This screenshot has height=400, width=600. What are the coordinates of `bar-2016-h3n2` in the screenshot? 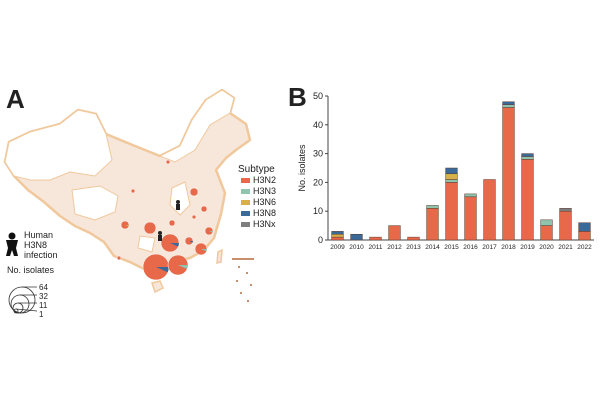 It's located at (470, 218).